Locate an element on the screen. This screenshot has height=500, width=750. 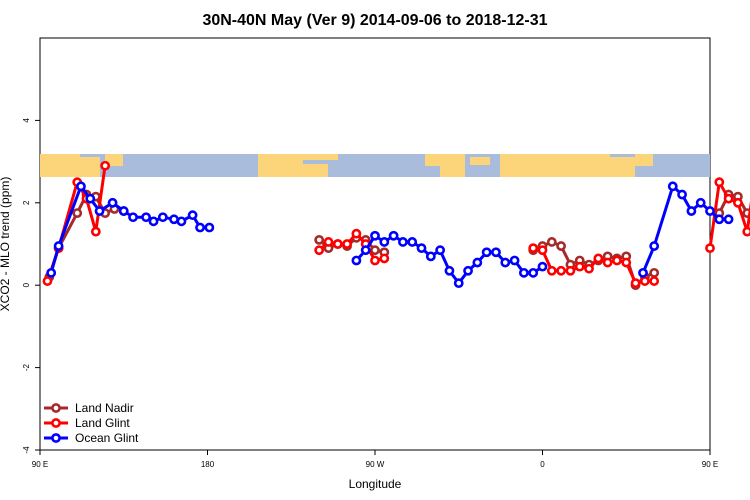
x-tick-label: 0 is located at coordinates (542, 464).